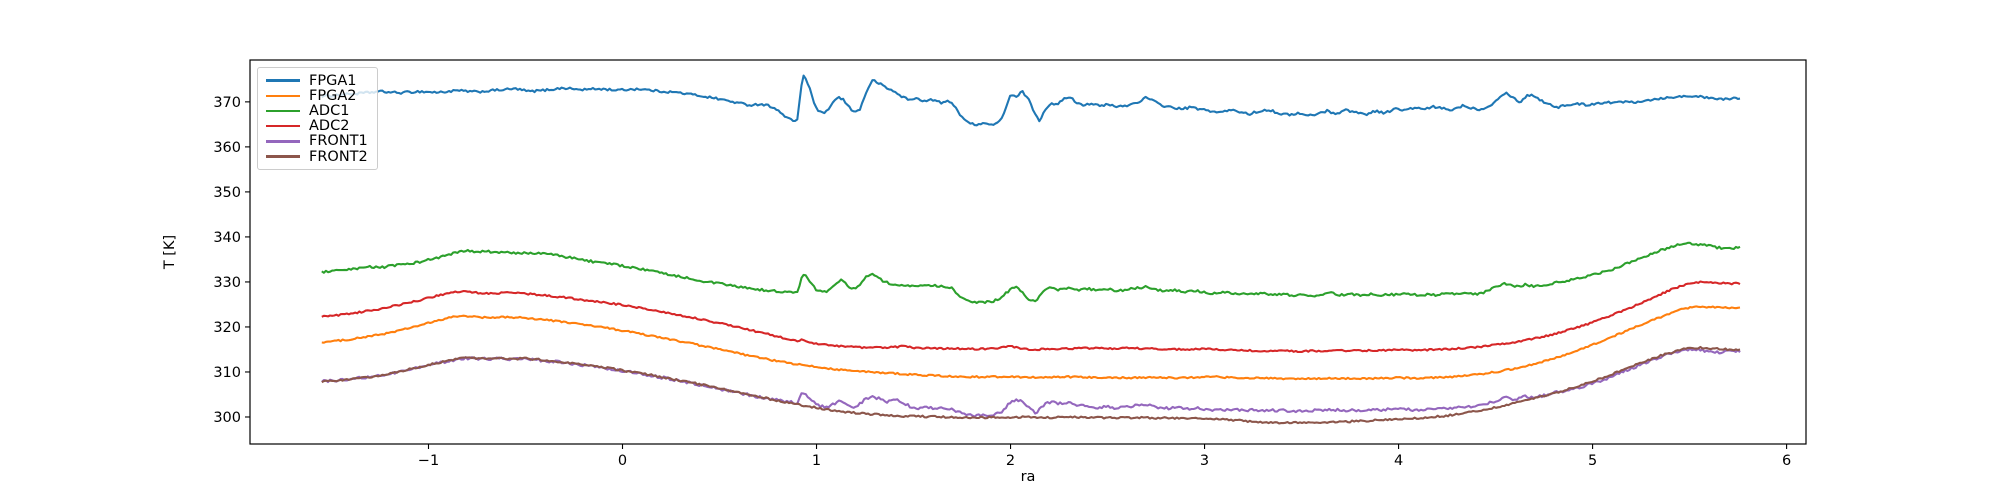 Image resolution: width=2000 pixels, height=500 pixels. Describe the element at coordinates (1031, 317) in the screenshot. I see `series-line-adc2` at that location.